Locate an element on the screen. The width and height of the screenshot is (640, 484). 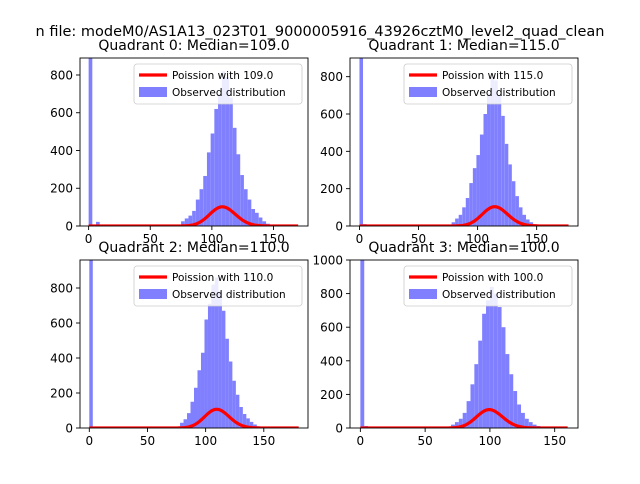
x-tick-label: 100 is located at coordinates (477, 239).